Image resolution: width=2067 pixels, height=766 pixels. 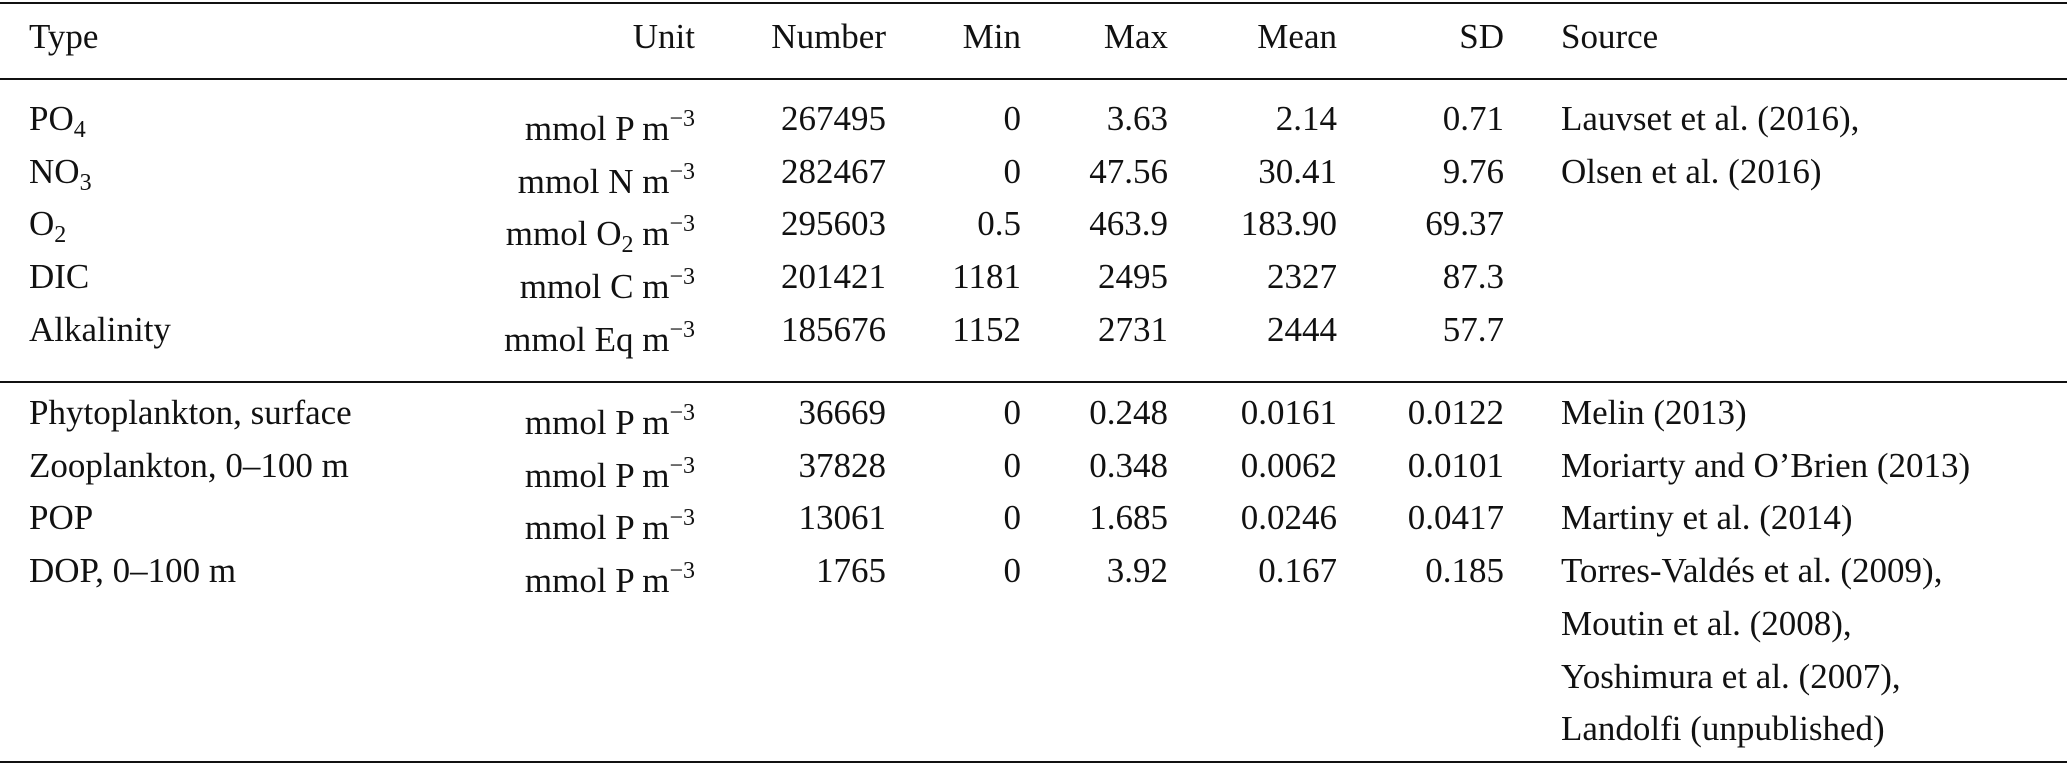 What do you see at coordinates (1288, 465) in the screenshot?
I see `mean-cell: 0.0062` at bounding box center [1288, 465].